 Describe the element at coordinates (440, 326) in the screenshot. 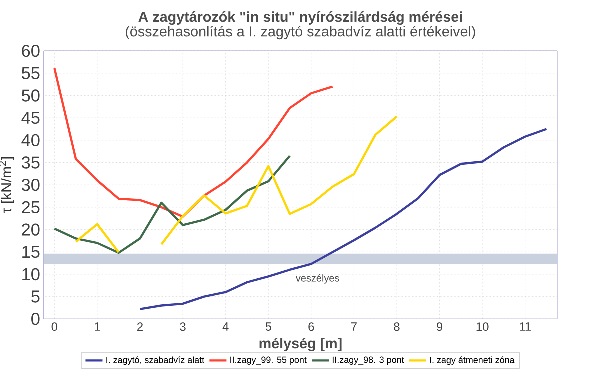

I see `x-tick-label: 9` at that location.